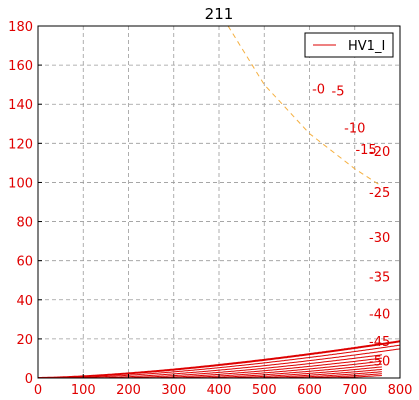  What do you see at coordinates (318, 90) in the screenshot?
I see `curve-label-0: -0` at bounding box center [318, 90].